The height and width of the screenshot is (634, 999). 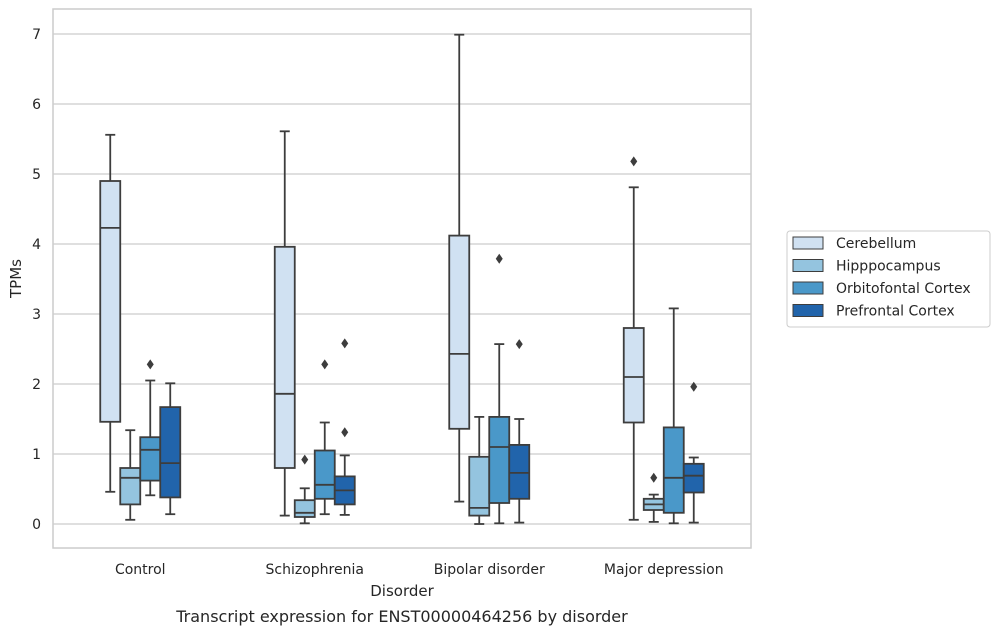 What do you see at coordinates (36, 35) in the screenshot?
I see `y-tick-label: 7` at bounding box center [36, 35].